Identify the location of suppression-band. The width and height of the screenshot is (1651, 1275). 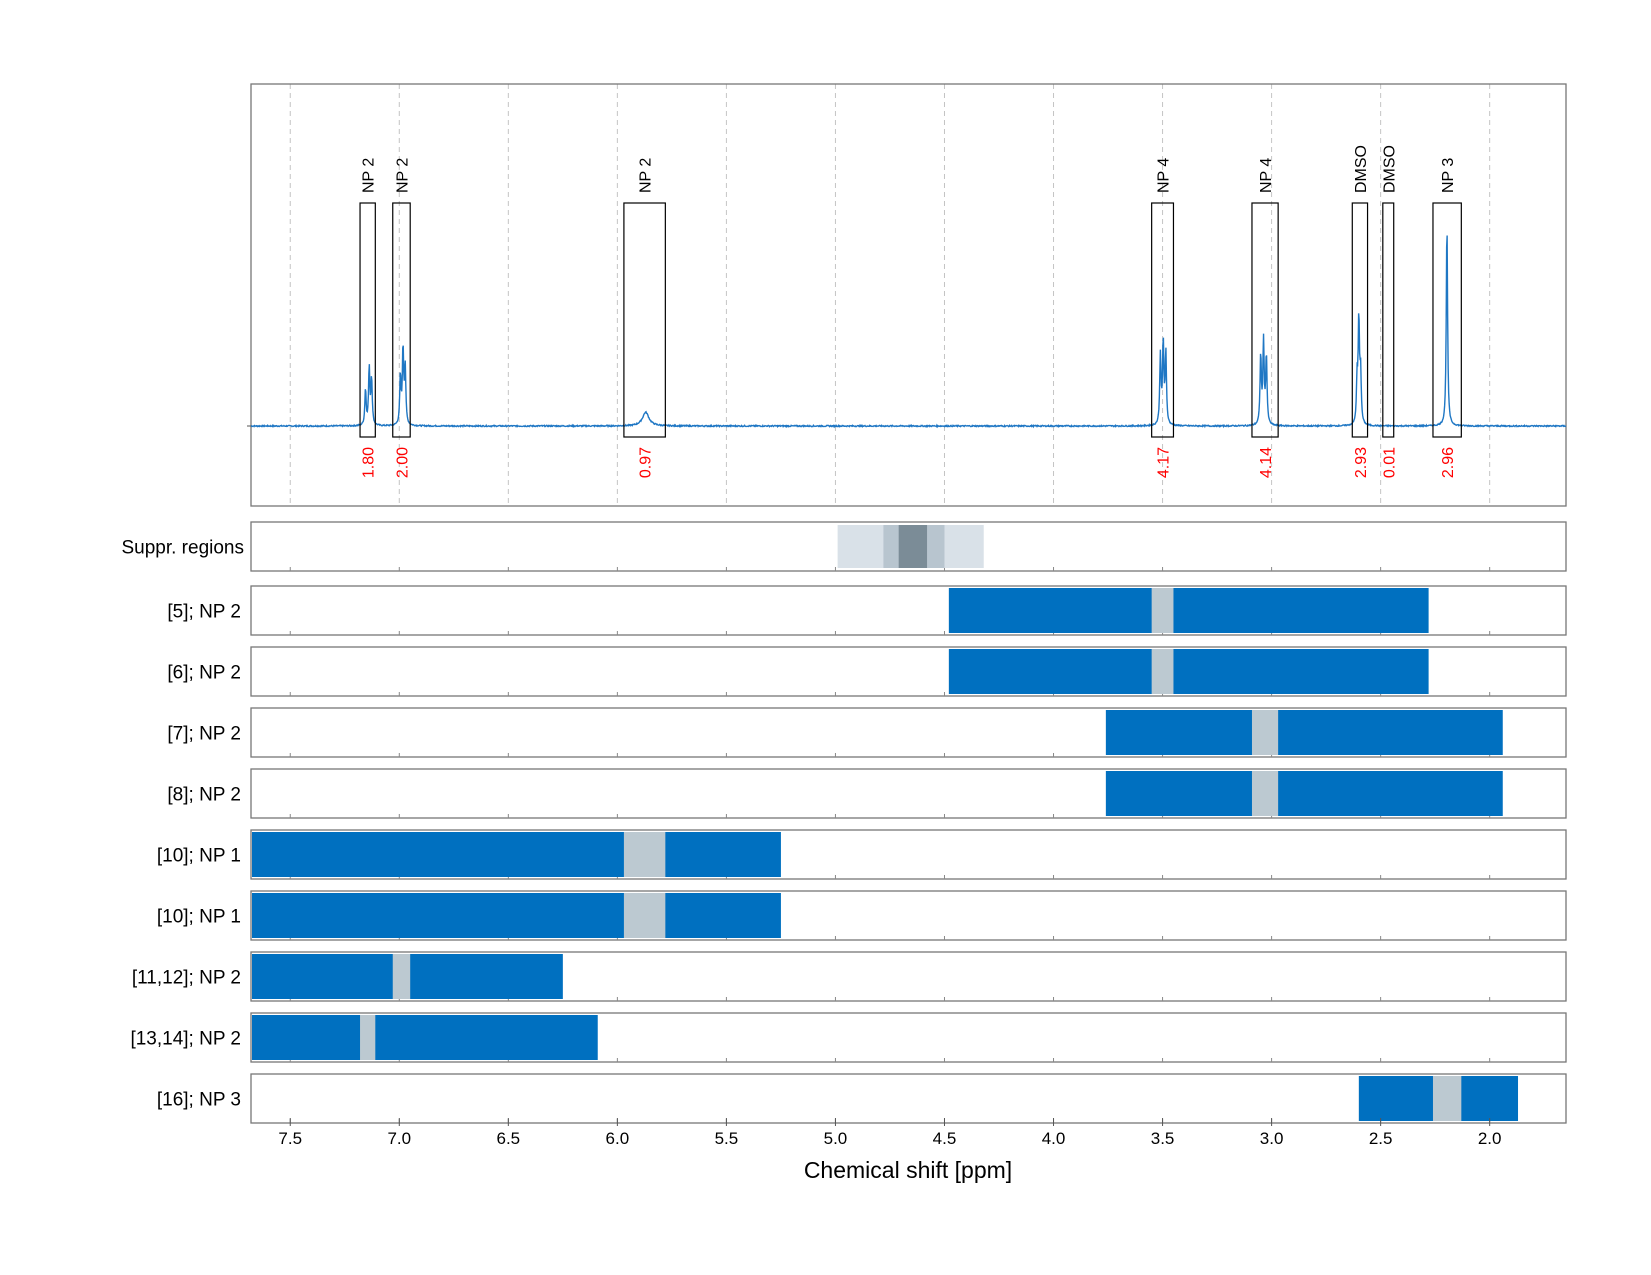
(913, 546).